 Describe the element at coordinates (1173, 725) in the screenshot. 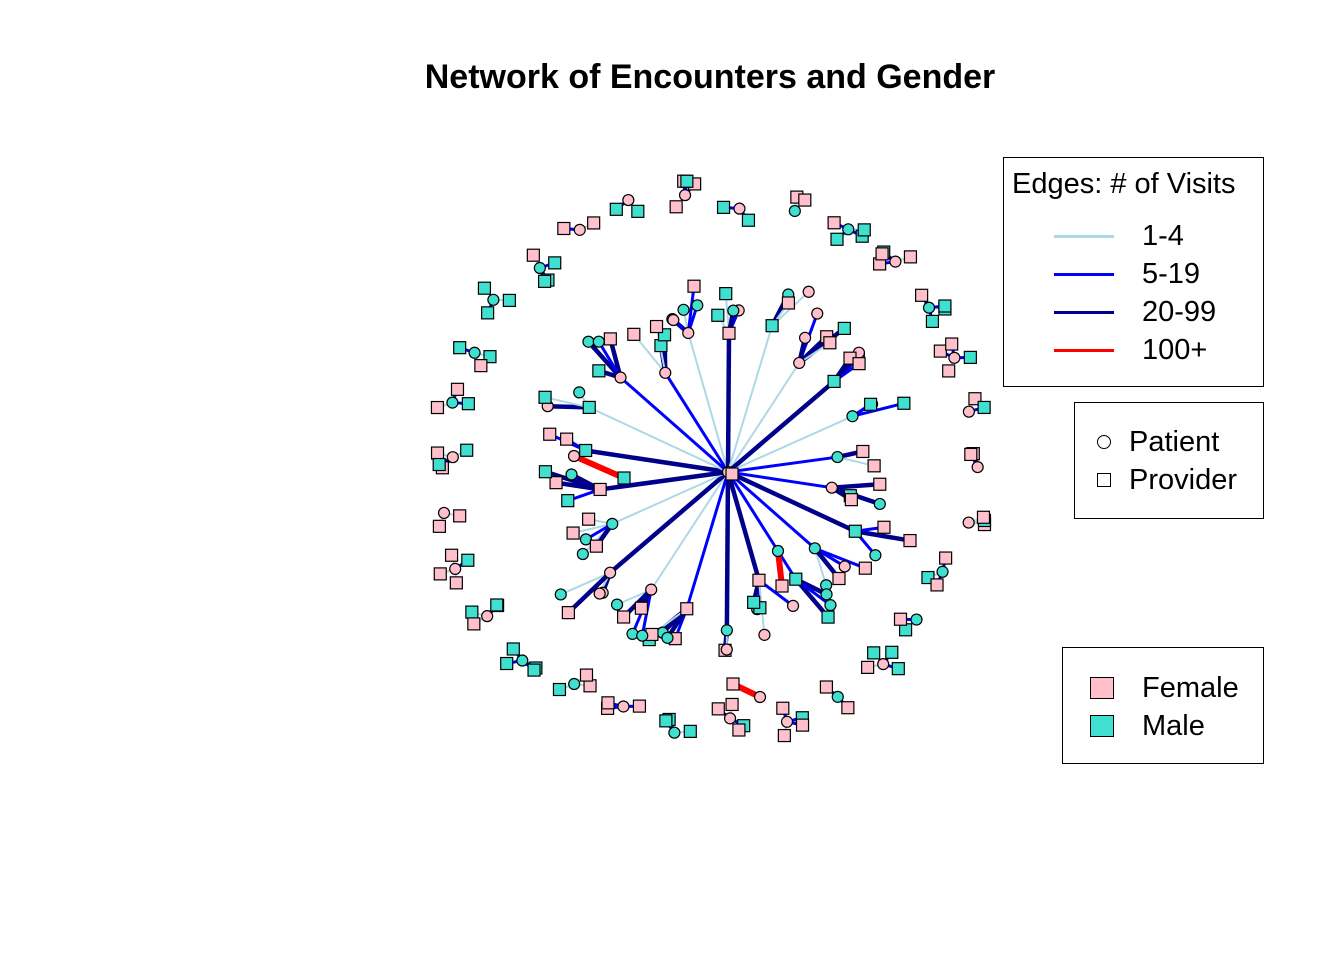

I see `legend-gender-label: Male` at that location.